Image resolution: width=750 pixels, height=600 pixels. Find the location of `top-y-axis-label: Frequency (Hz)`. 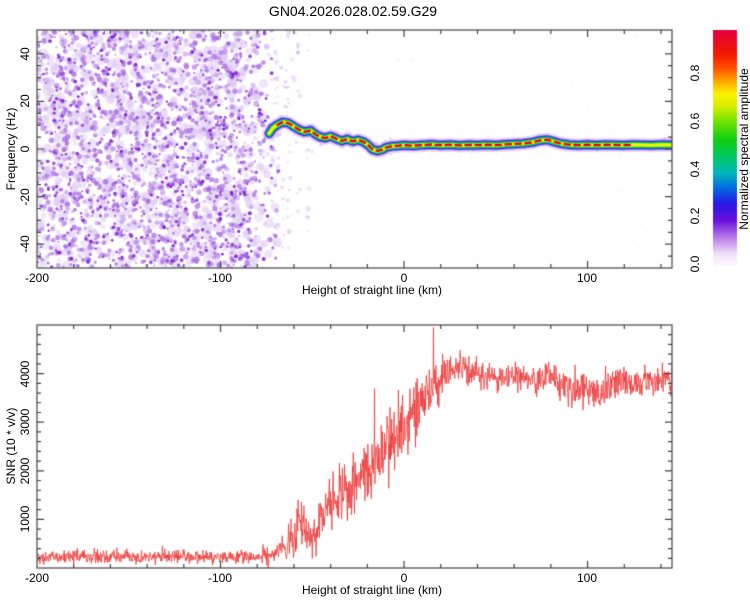

top-y-axis-label: Frequency (Hz) is located at coordinates (11, 149).